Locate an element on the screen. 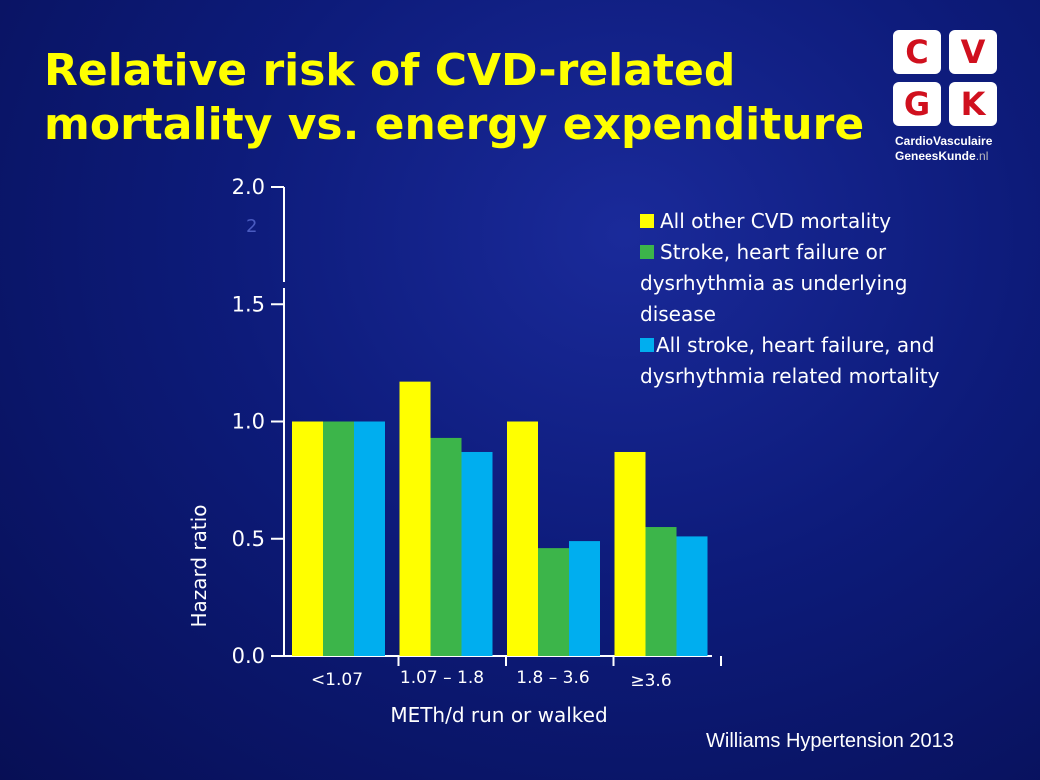 Image resolution: width=1040 pixels, height=780 pixels. legend-label-underlying-1: Stroke, heart failure or is located at coordinates (773, 252).